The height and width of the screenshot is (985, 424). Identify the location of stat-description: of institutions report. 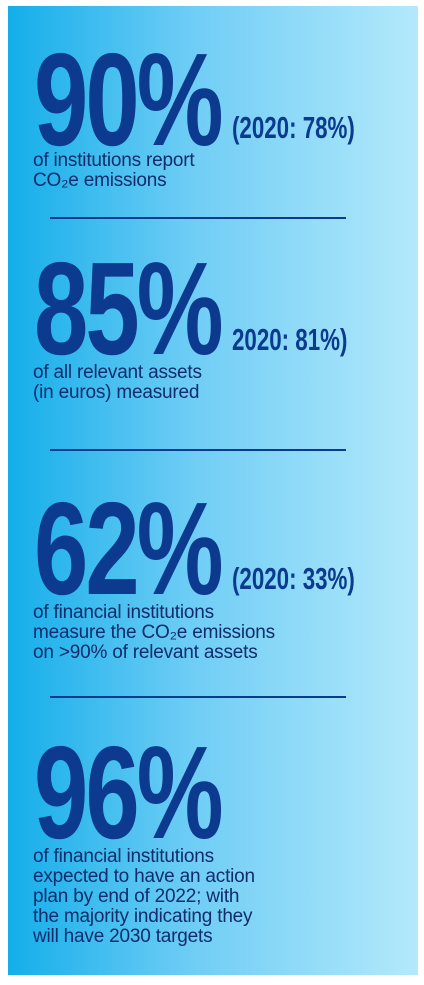
(114, 160).